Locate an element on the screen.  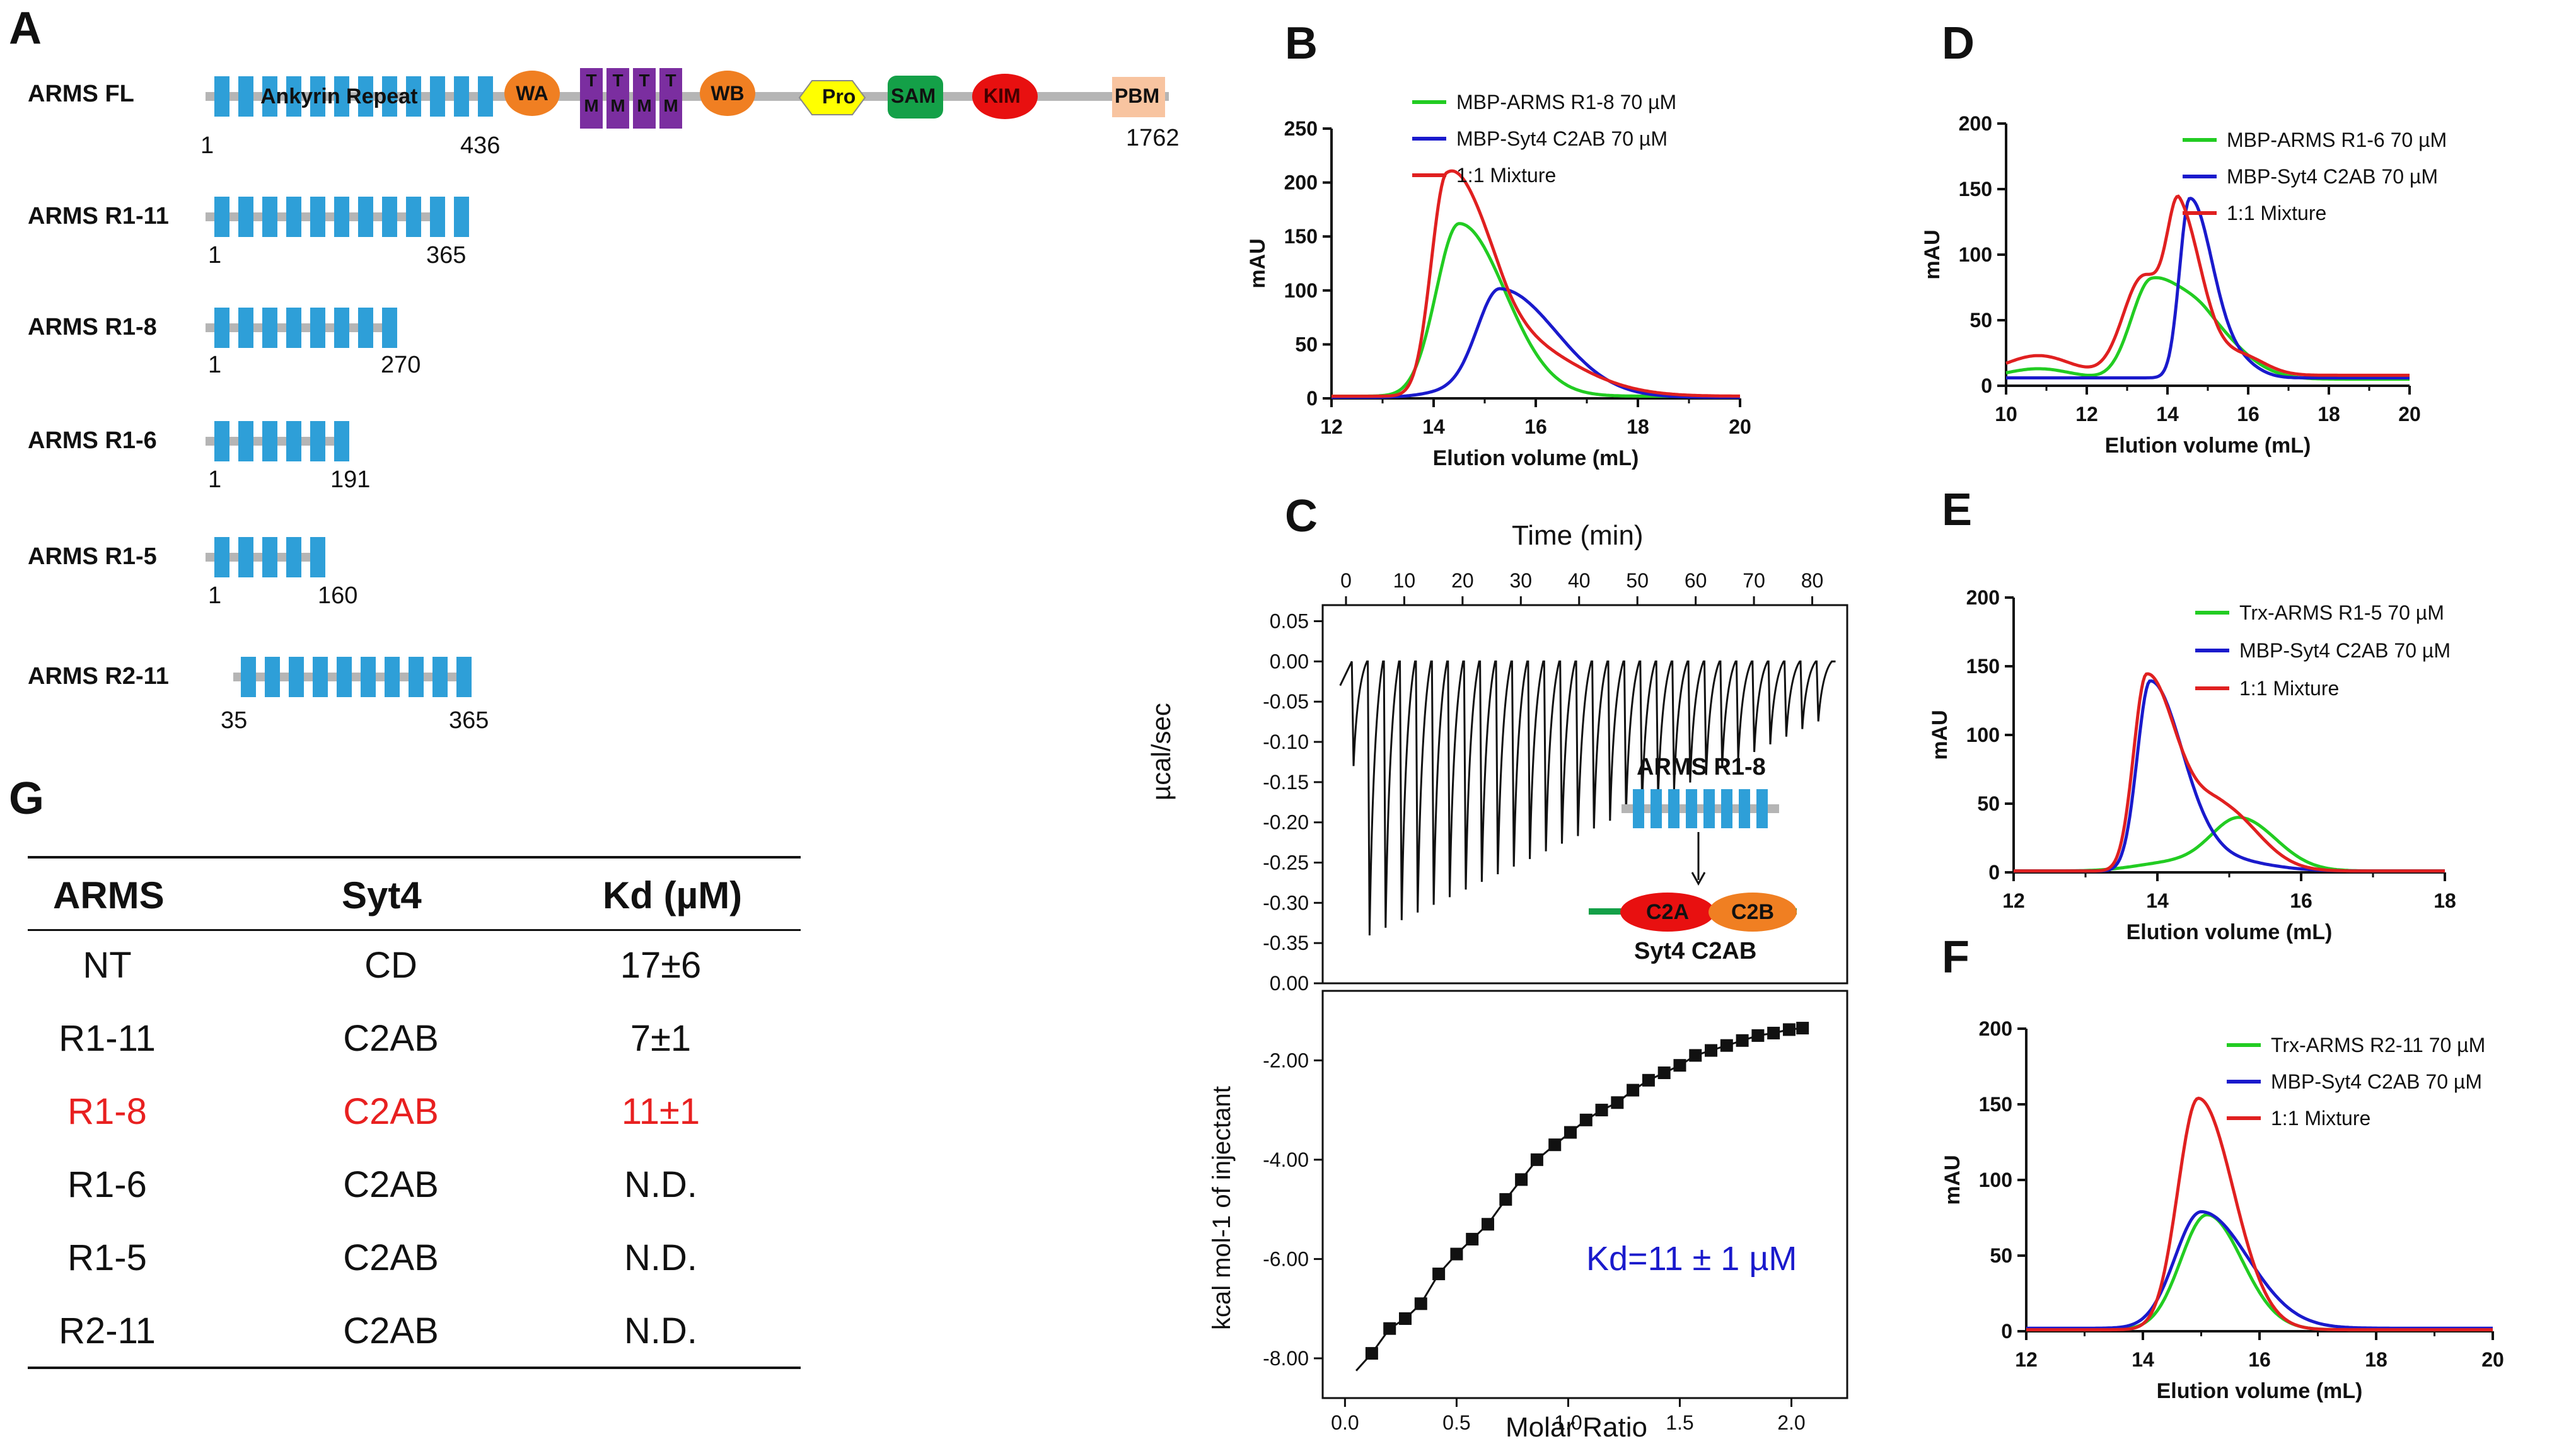
itc-top-ytick-label: -0.10 is located at coordinates (1286, 742).